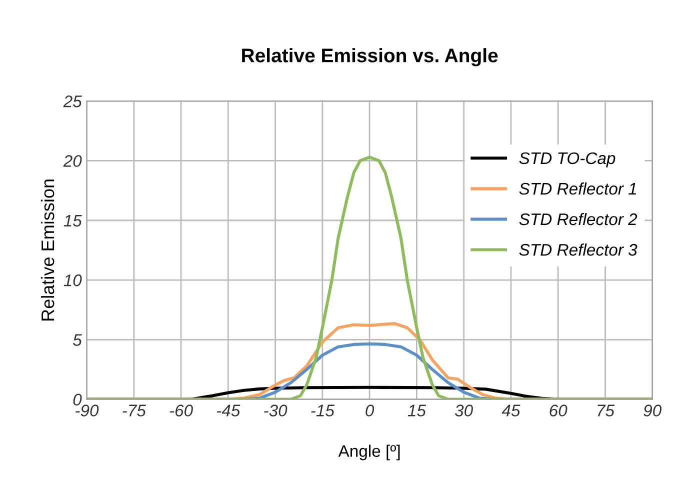 This screenshot has height=493, width=694. Describe the element at coordinates (77, 340) in the screenshot. I see `y-tick-label: 5` at that location.